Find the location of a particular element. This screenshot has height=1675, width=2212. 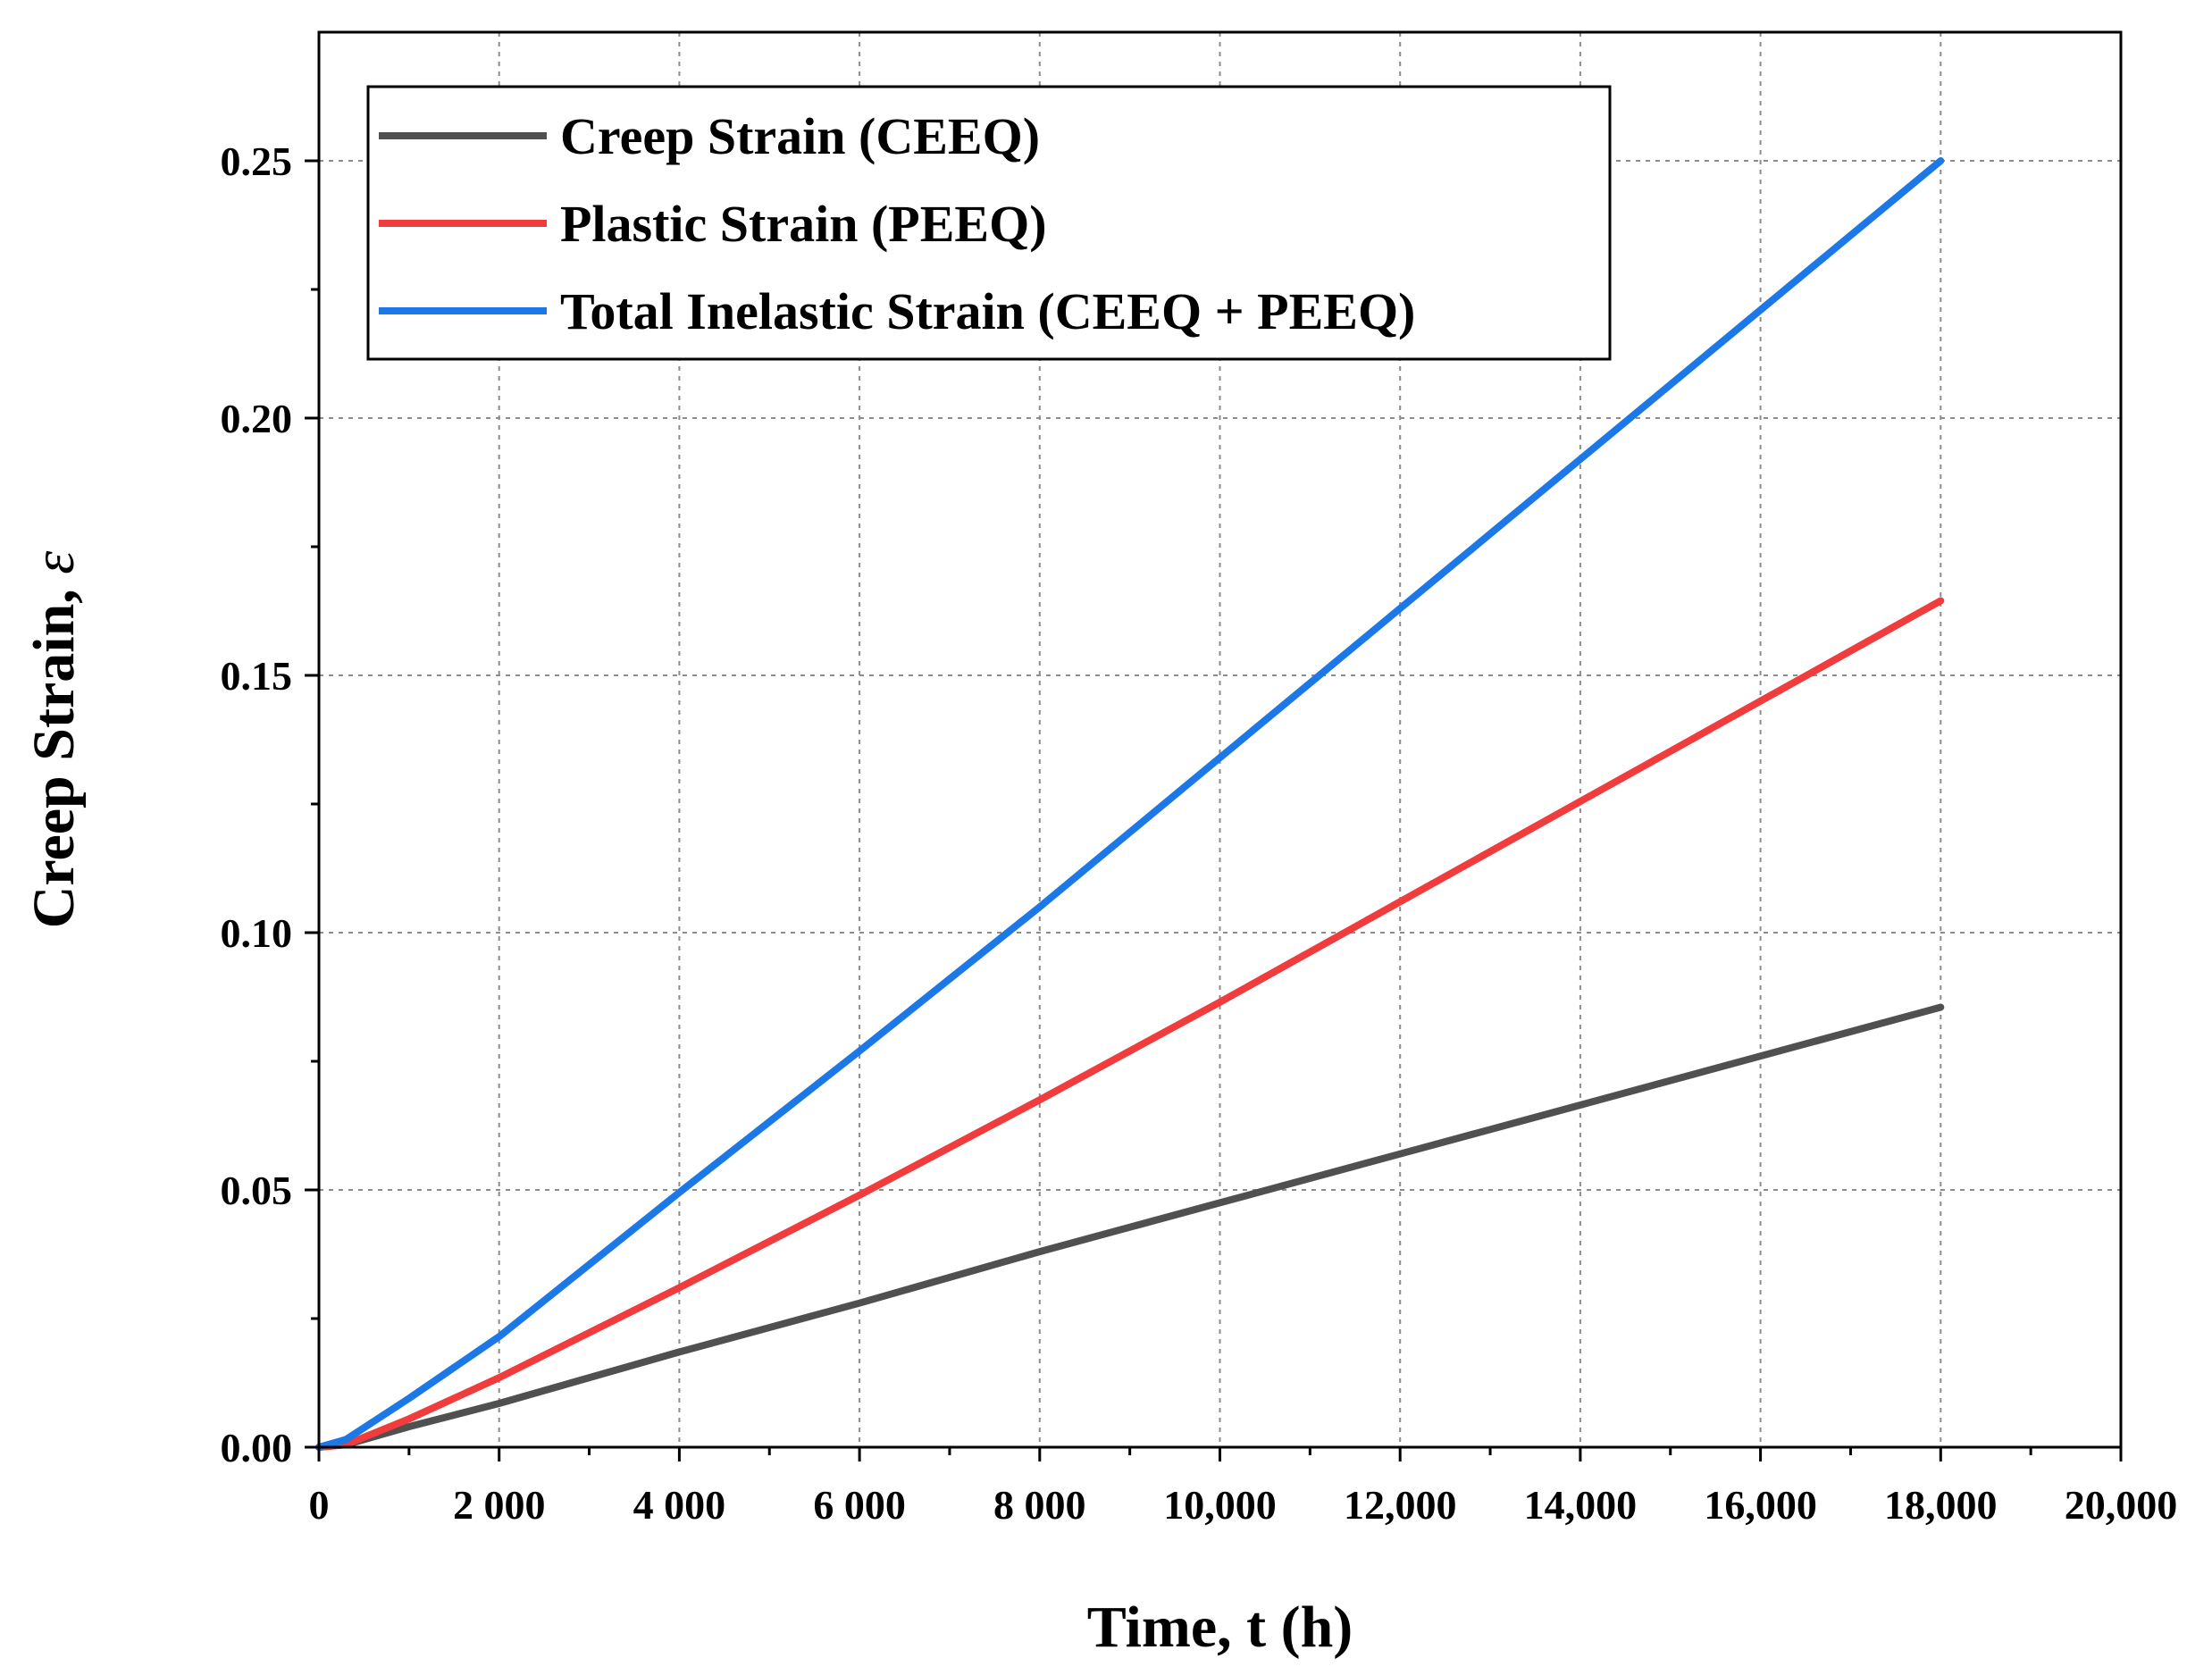

y-tick-label: 0.20 is located at coordinates (257, 418).